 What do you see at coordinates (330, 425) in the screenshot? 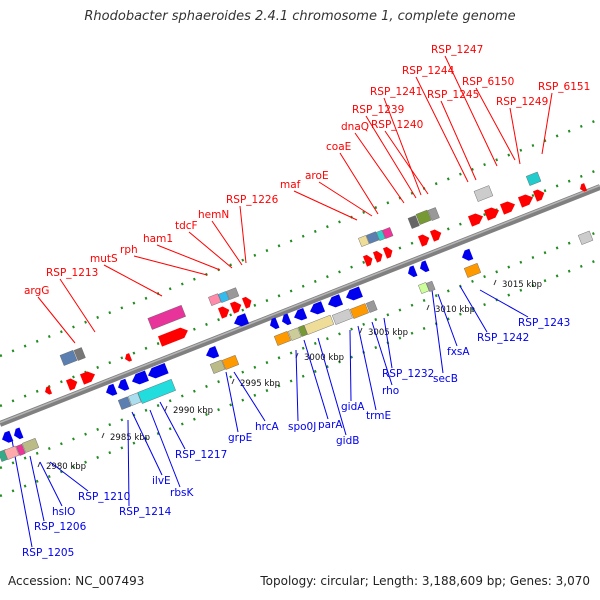
I see `gene-label-para: parA` at bounding box center [330, 425].